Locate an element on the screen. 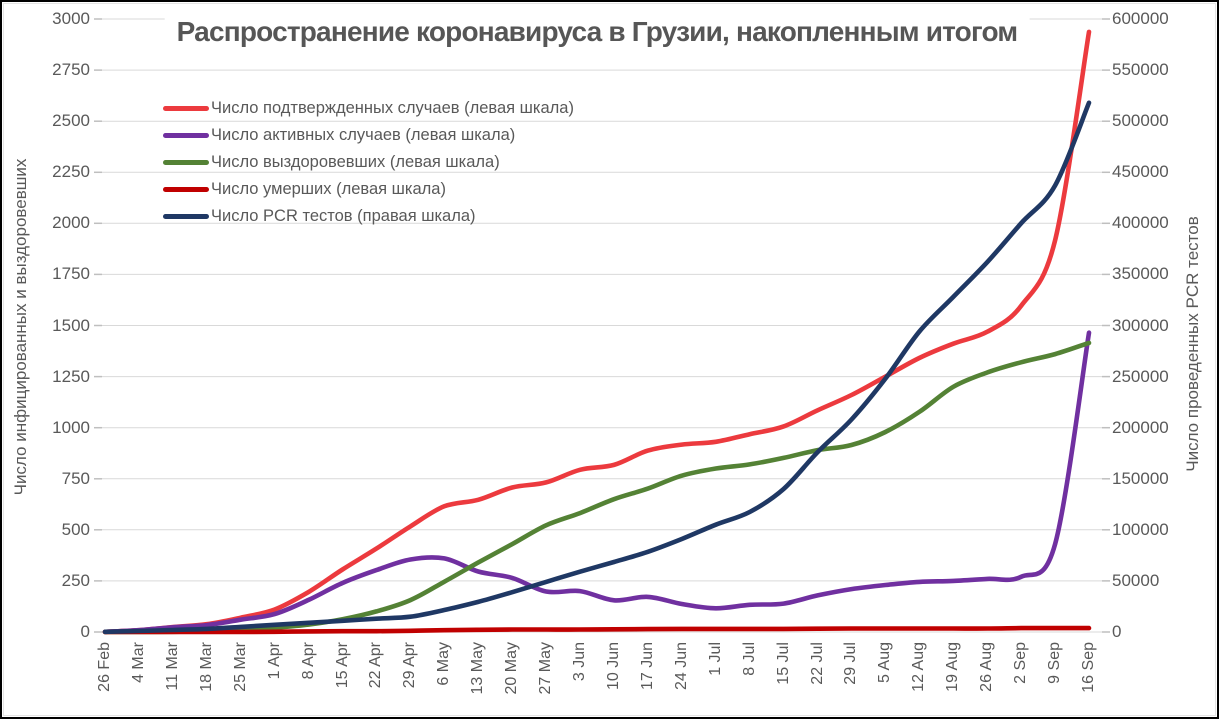  left-axis-tick-label: 2750 is located at coordinates (71, 70).